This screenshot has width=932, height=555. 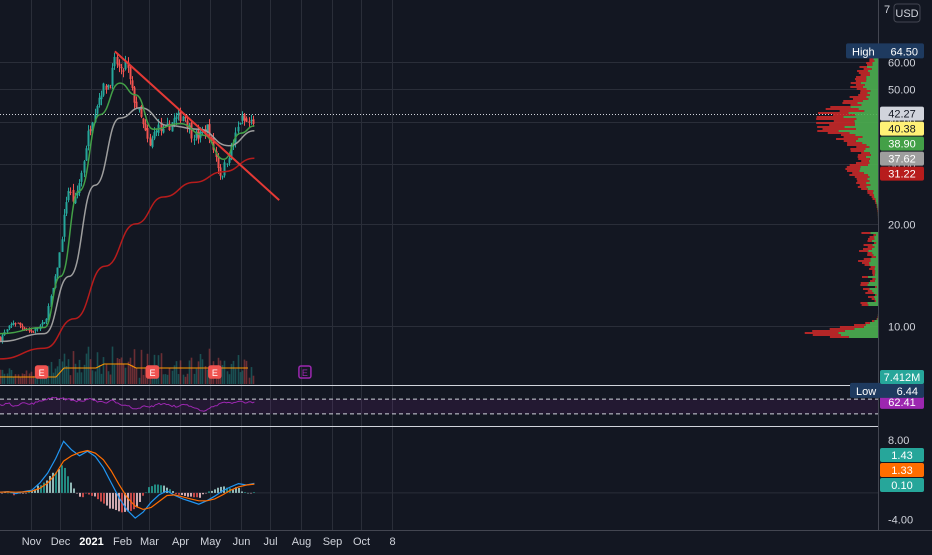 I want to click on time-tick-label: Oct, so click(x=361, y=542).